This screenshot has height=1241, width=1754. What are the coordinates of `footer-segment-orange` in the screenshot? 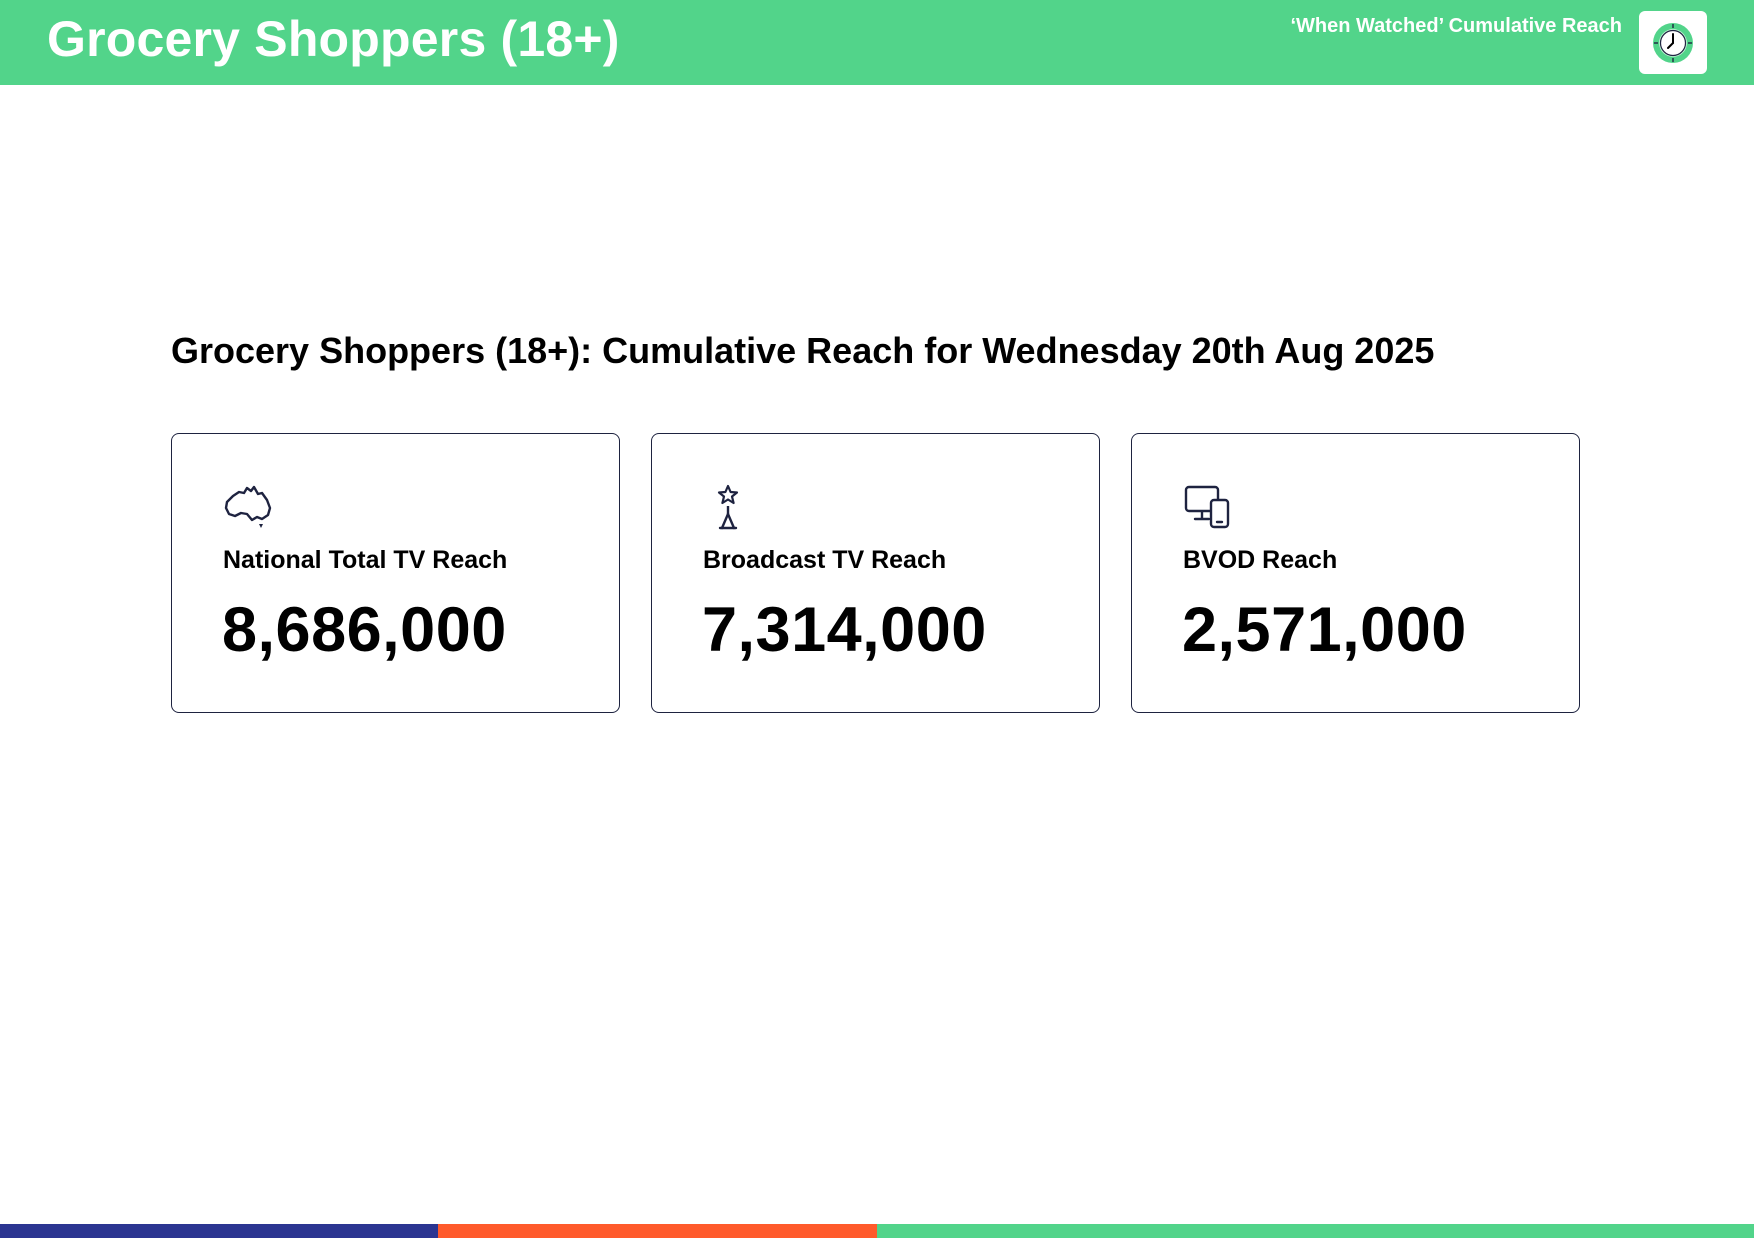 It's located at (657, 1231).